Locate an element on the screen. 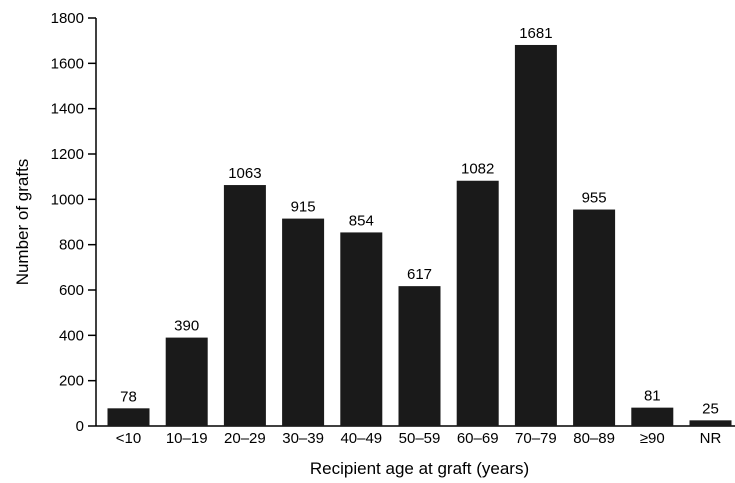  bar-value-label: 955 is located at coordinates (594, 198).